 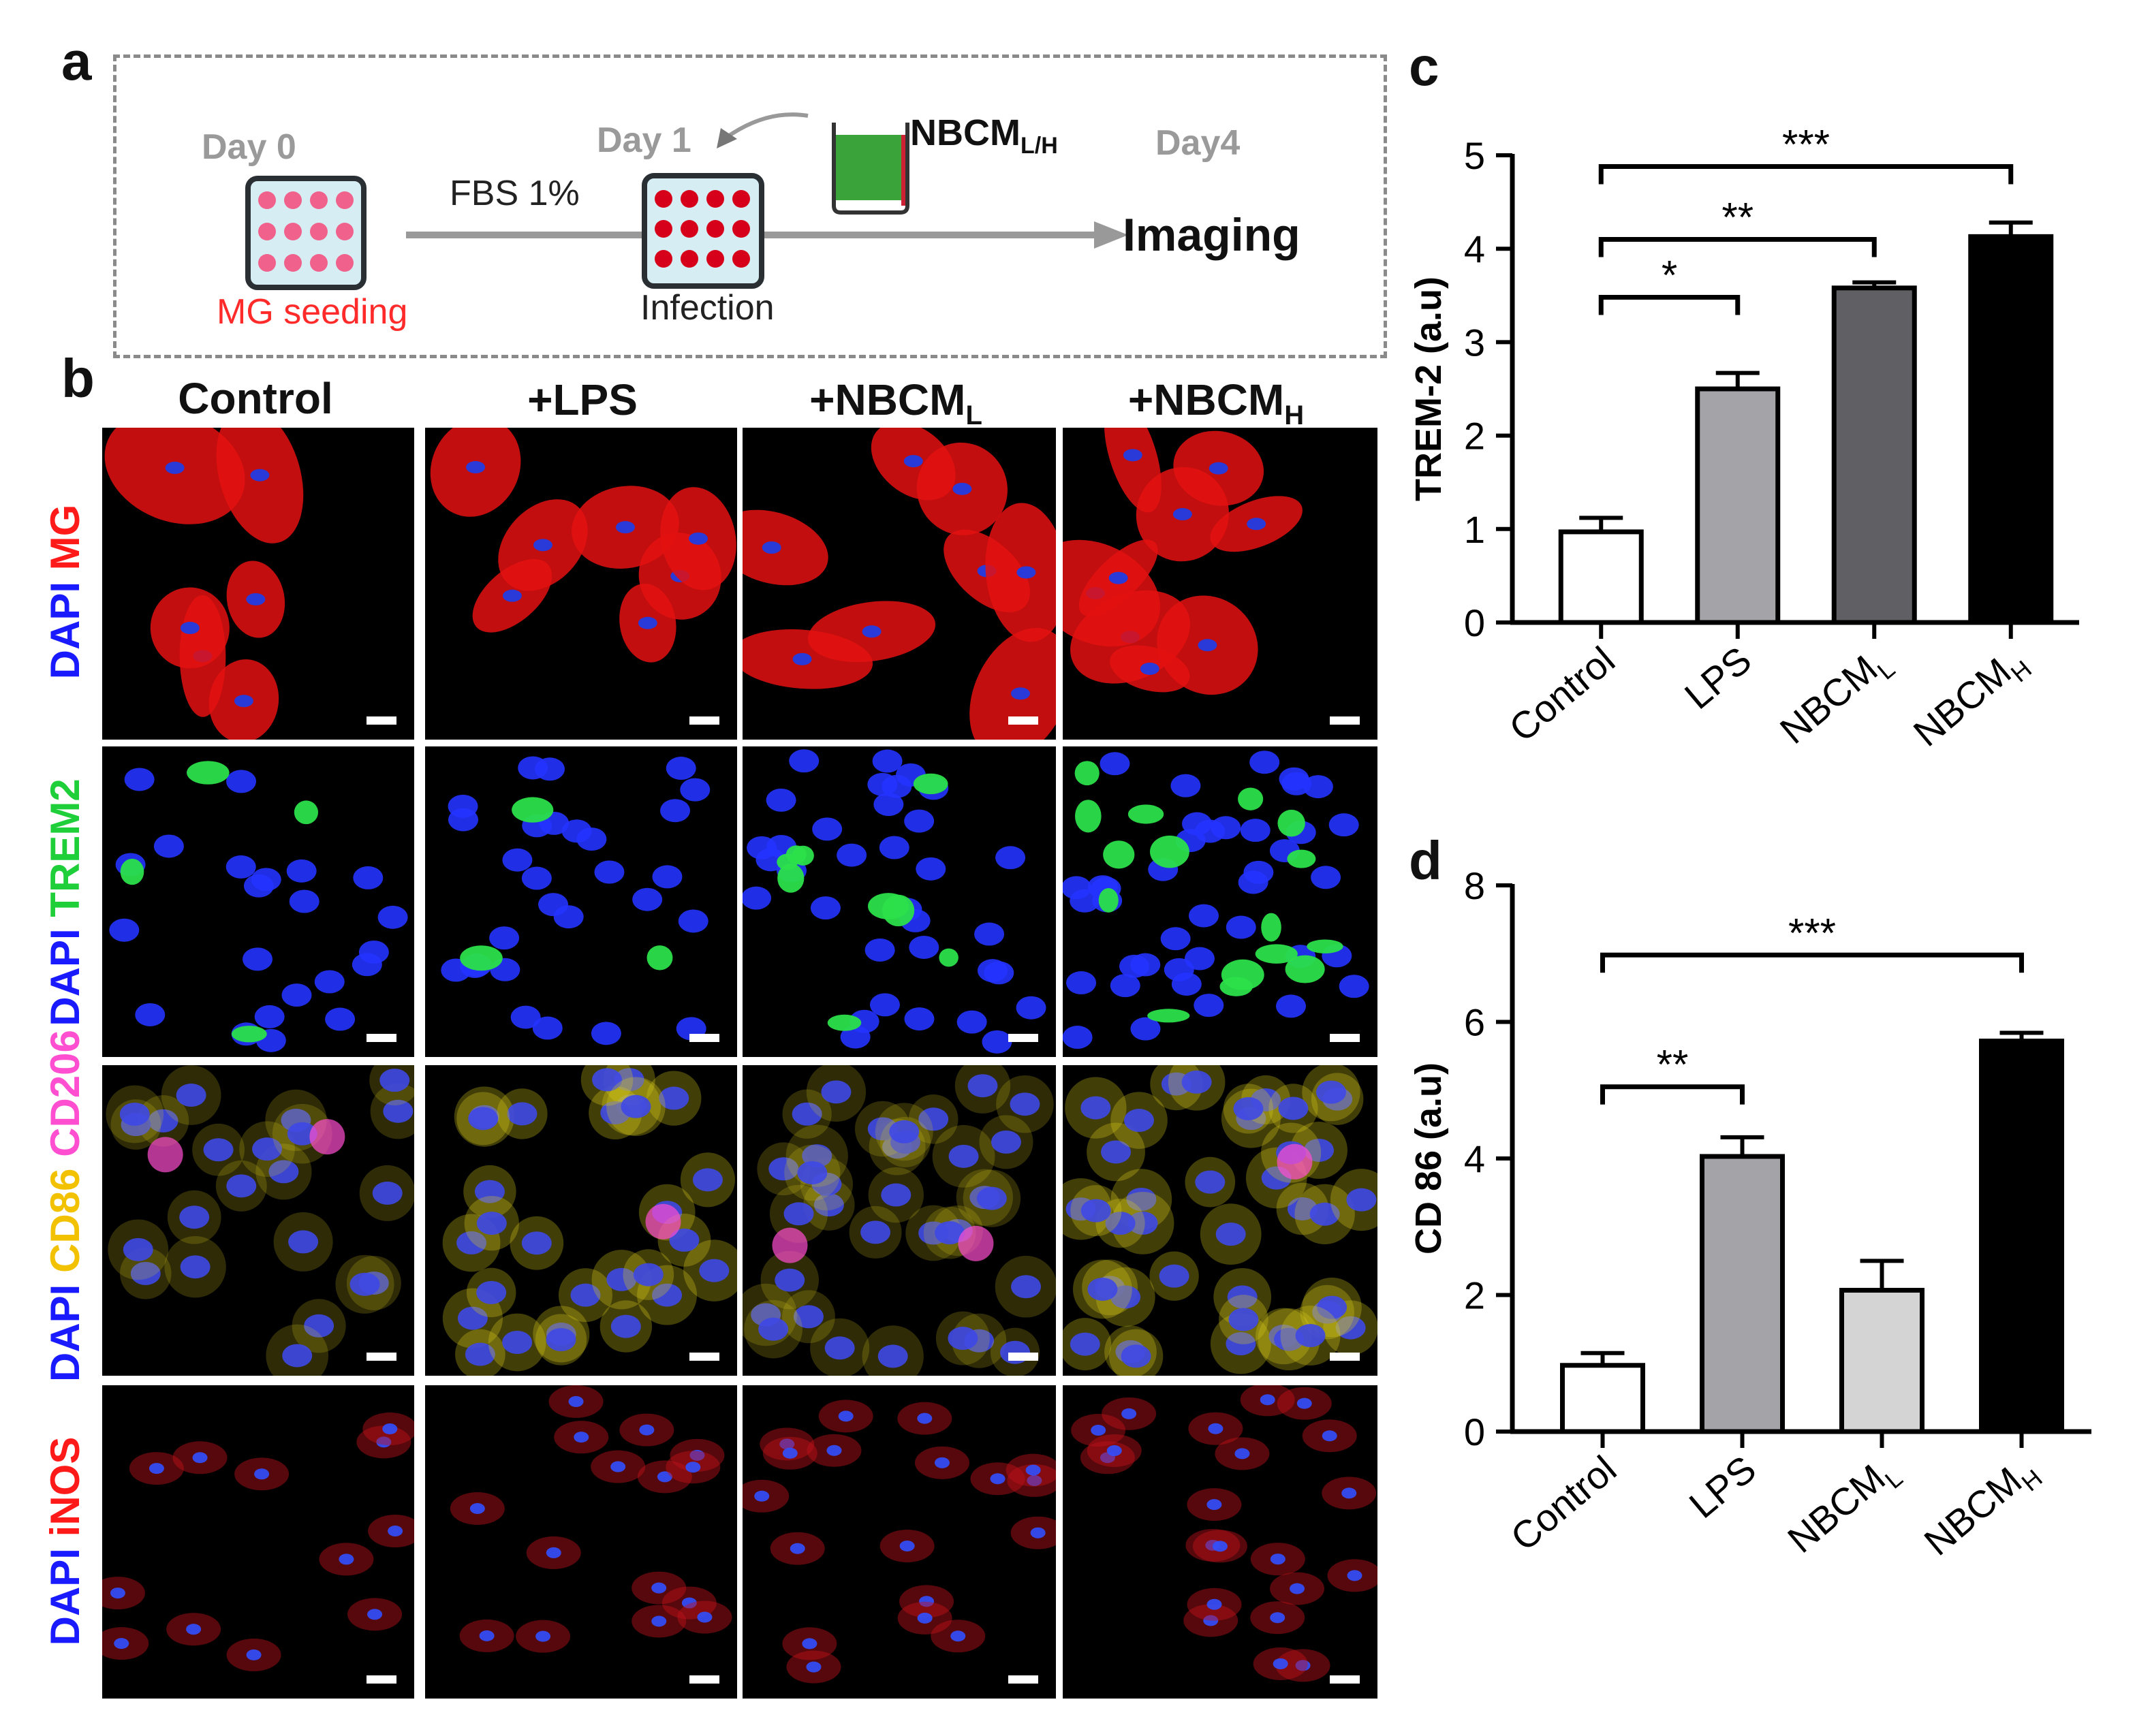 I want to click on x-tick-label: LPS, so click(x=1718, y=677).